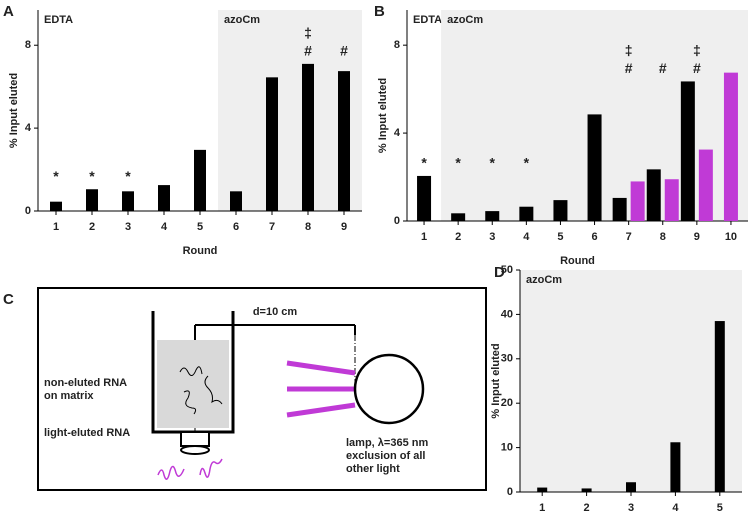 This screenshot has width=751, height=526. What do you see at coordinates (507, 448) in the screenshot?
I see `y-tick-label: 10` at bounding box center [507, 448].